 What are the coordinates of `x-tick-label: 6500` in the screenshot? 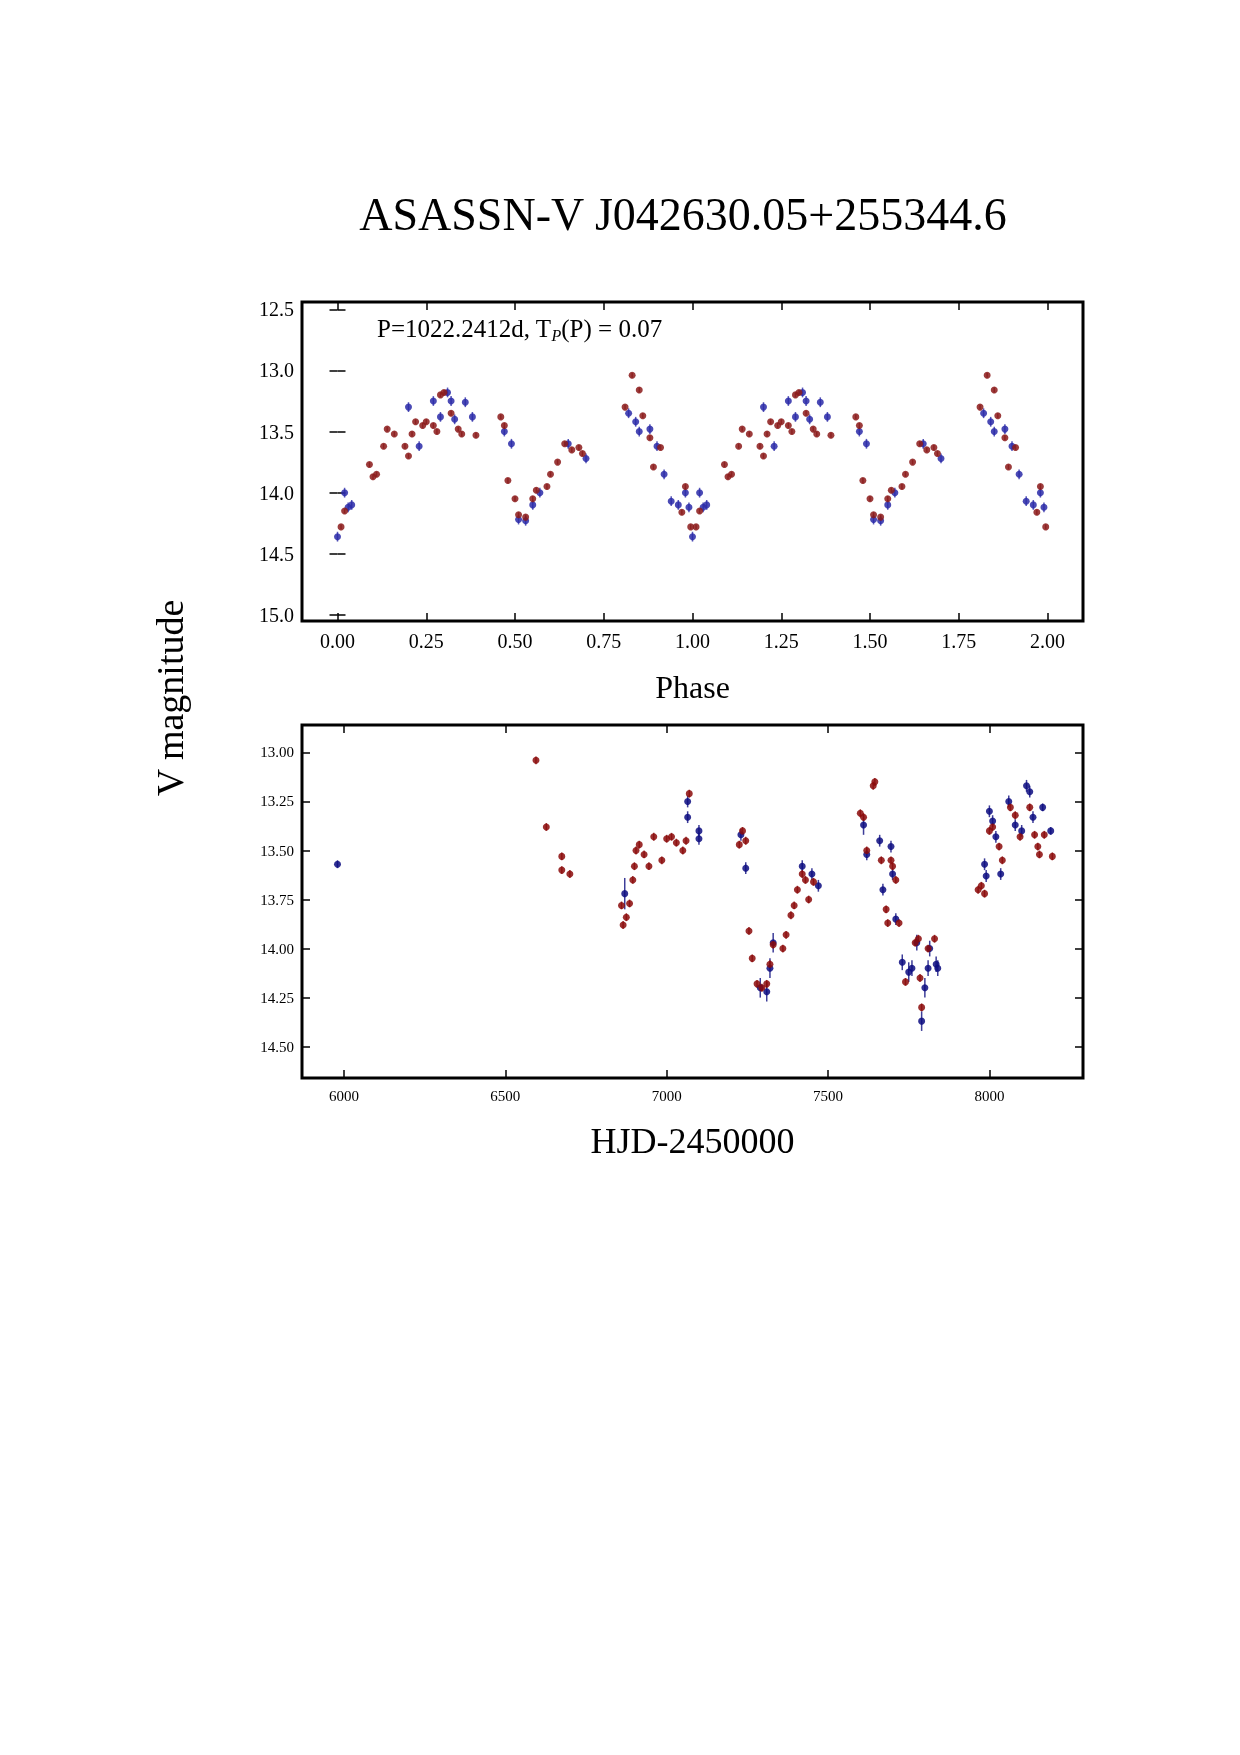 It's located at (505, 1095).